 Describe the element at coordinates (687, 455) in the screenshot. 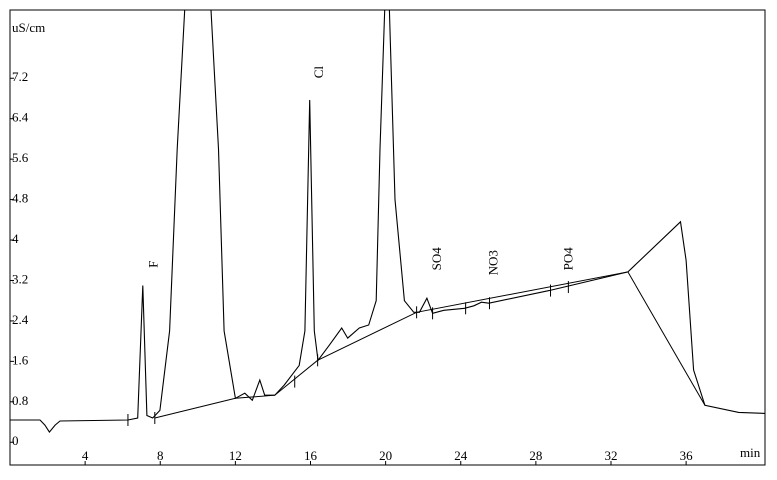

I see `x-tick-label: 36` at that location.